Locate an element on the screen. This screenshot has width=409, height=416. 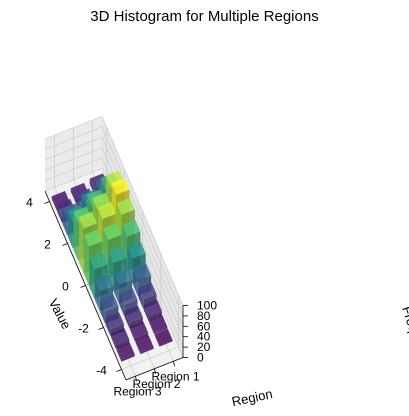
x-axis-label: Value is located at coordinates (60, 314).